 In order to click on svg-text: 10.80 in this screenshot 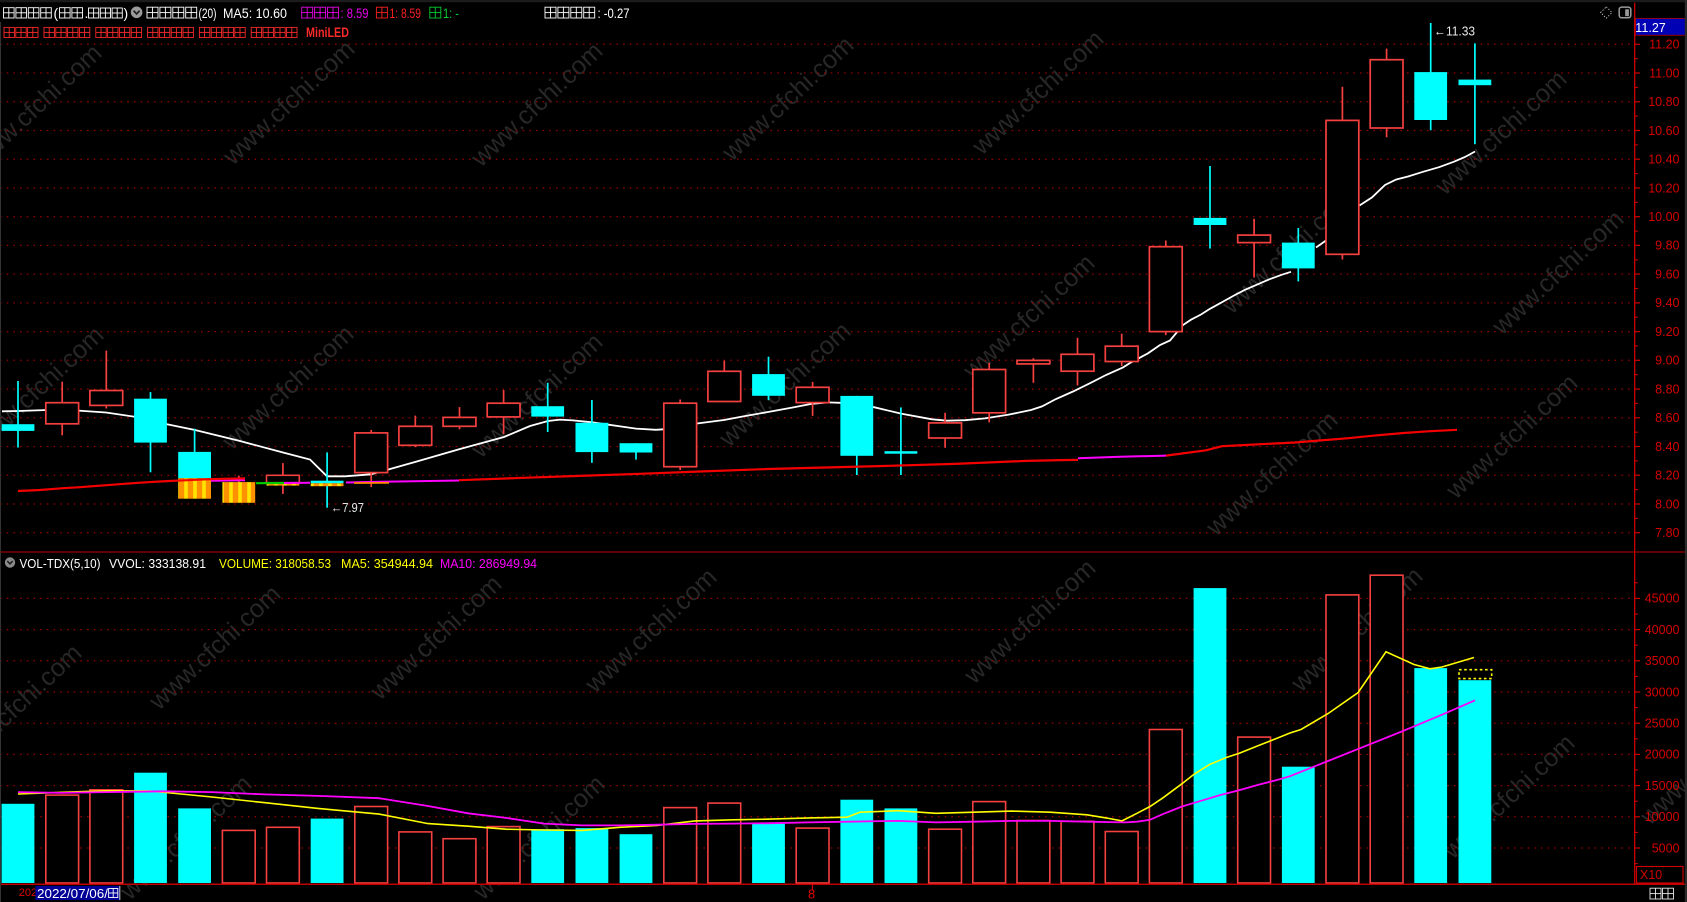, I will do `click(1663, 102)`.